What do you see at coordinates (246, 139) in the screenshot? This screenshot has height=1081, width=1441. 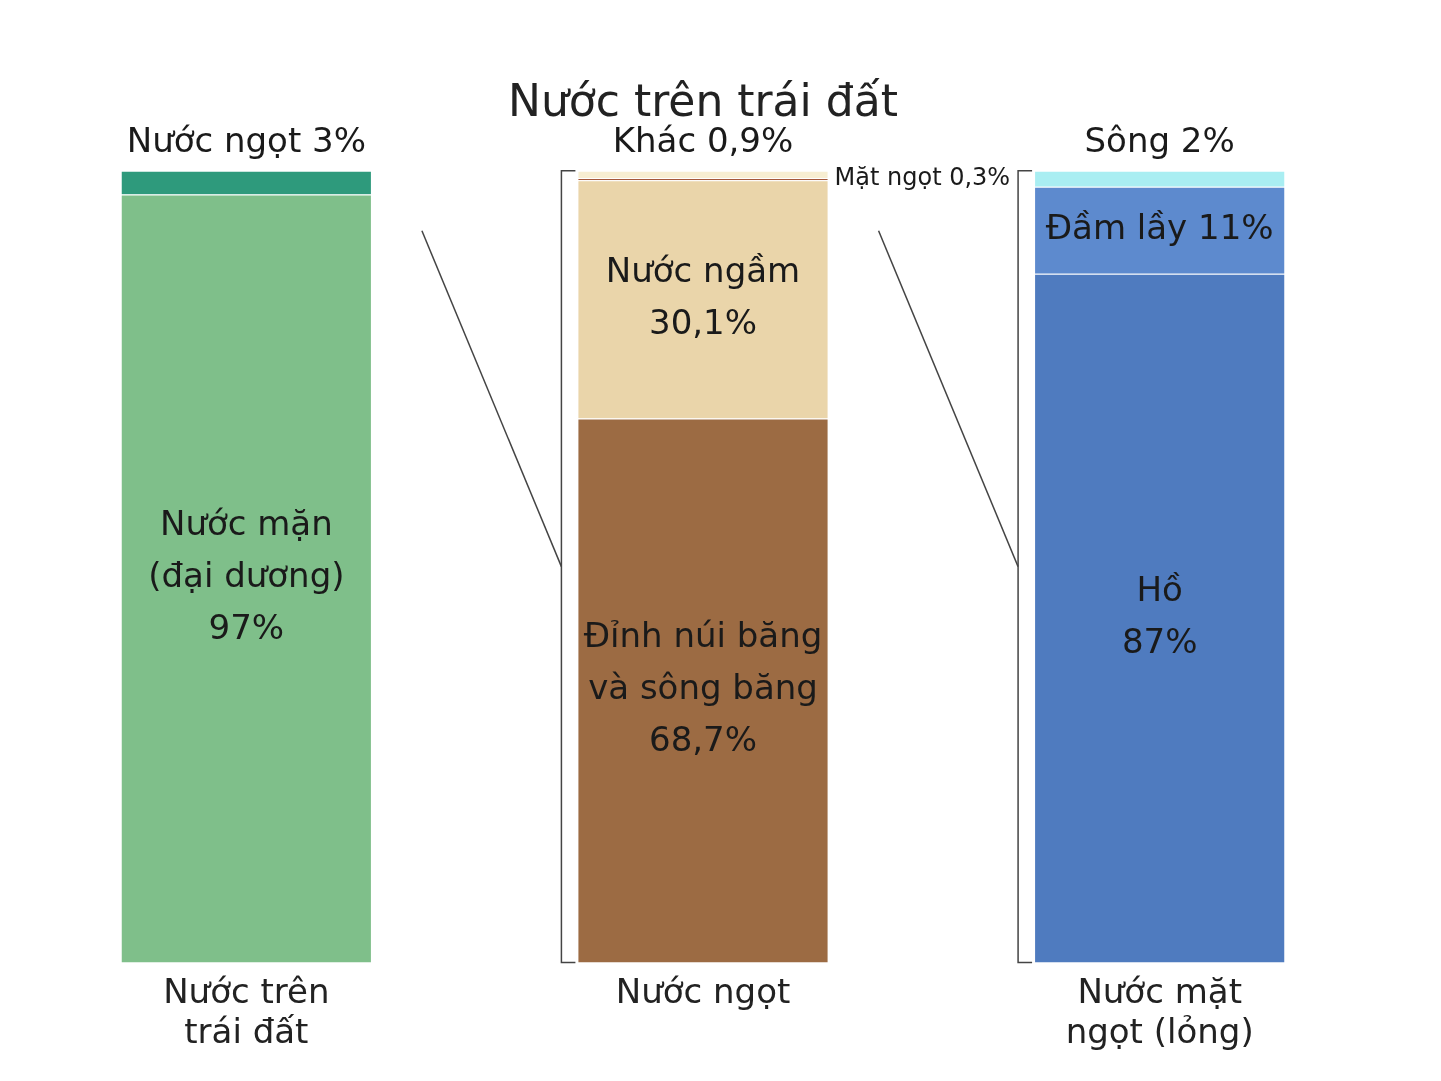 I see `text: Nước ngọt 3%` at bounding box center [246, 139].